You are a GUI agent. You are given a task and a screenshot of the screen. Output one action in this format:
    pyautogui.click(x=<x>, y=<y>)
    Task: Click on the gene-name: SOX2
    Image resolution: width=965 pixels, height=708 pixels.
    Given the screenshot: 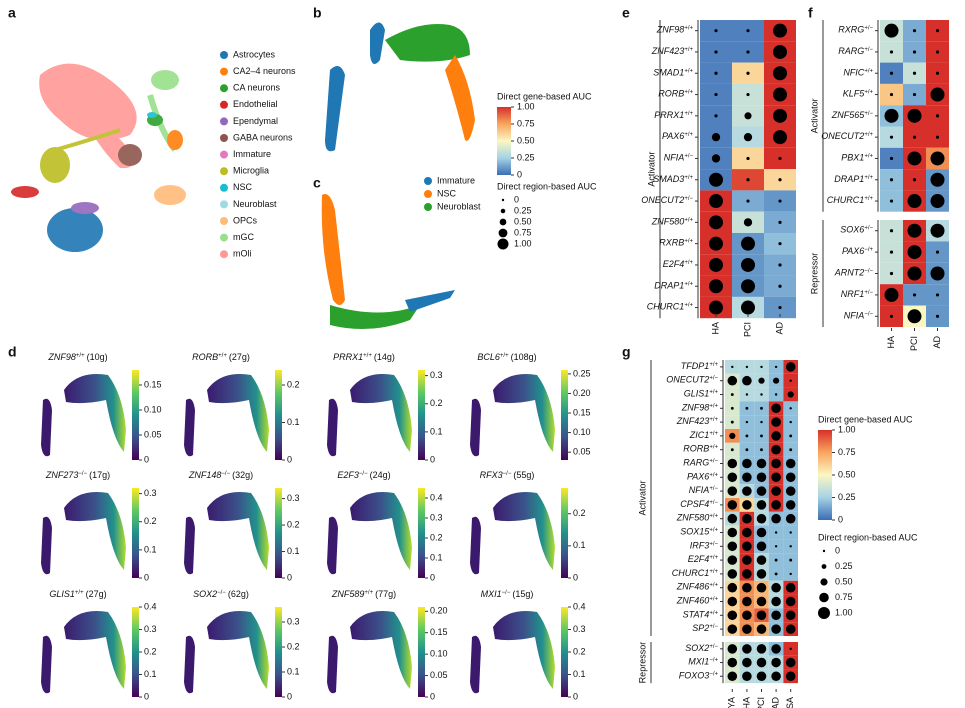 What is the action you would take?
    pyautogui.click(x=697, y=648)
    